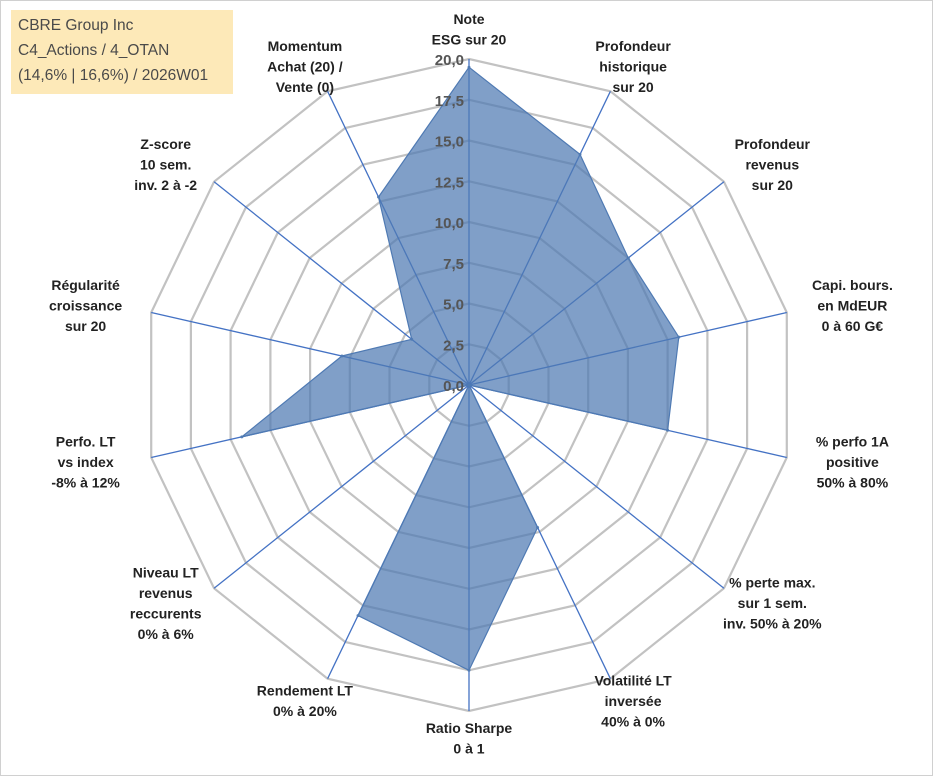 The image size is (933, 776). I want to click on axis-label-10-line-1: vs index, so click(86, 462).